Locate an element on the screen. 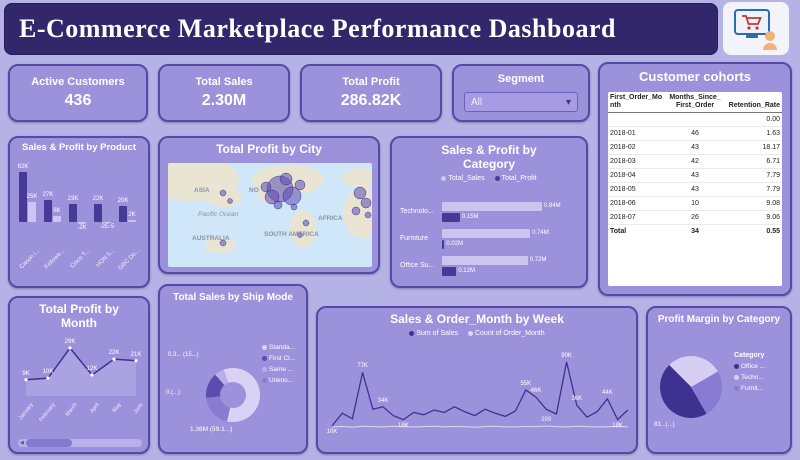  sales-value-label: 23K is located at coordinates (73, 198).